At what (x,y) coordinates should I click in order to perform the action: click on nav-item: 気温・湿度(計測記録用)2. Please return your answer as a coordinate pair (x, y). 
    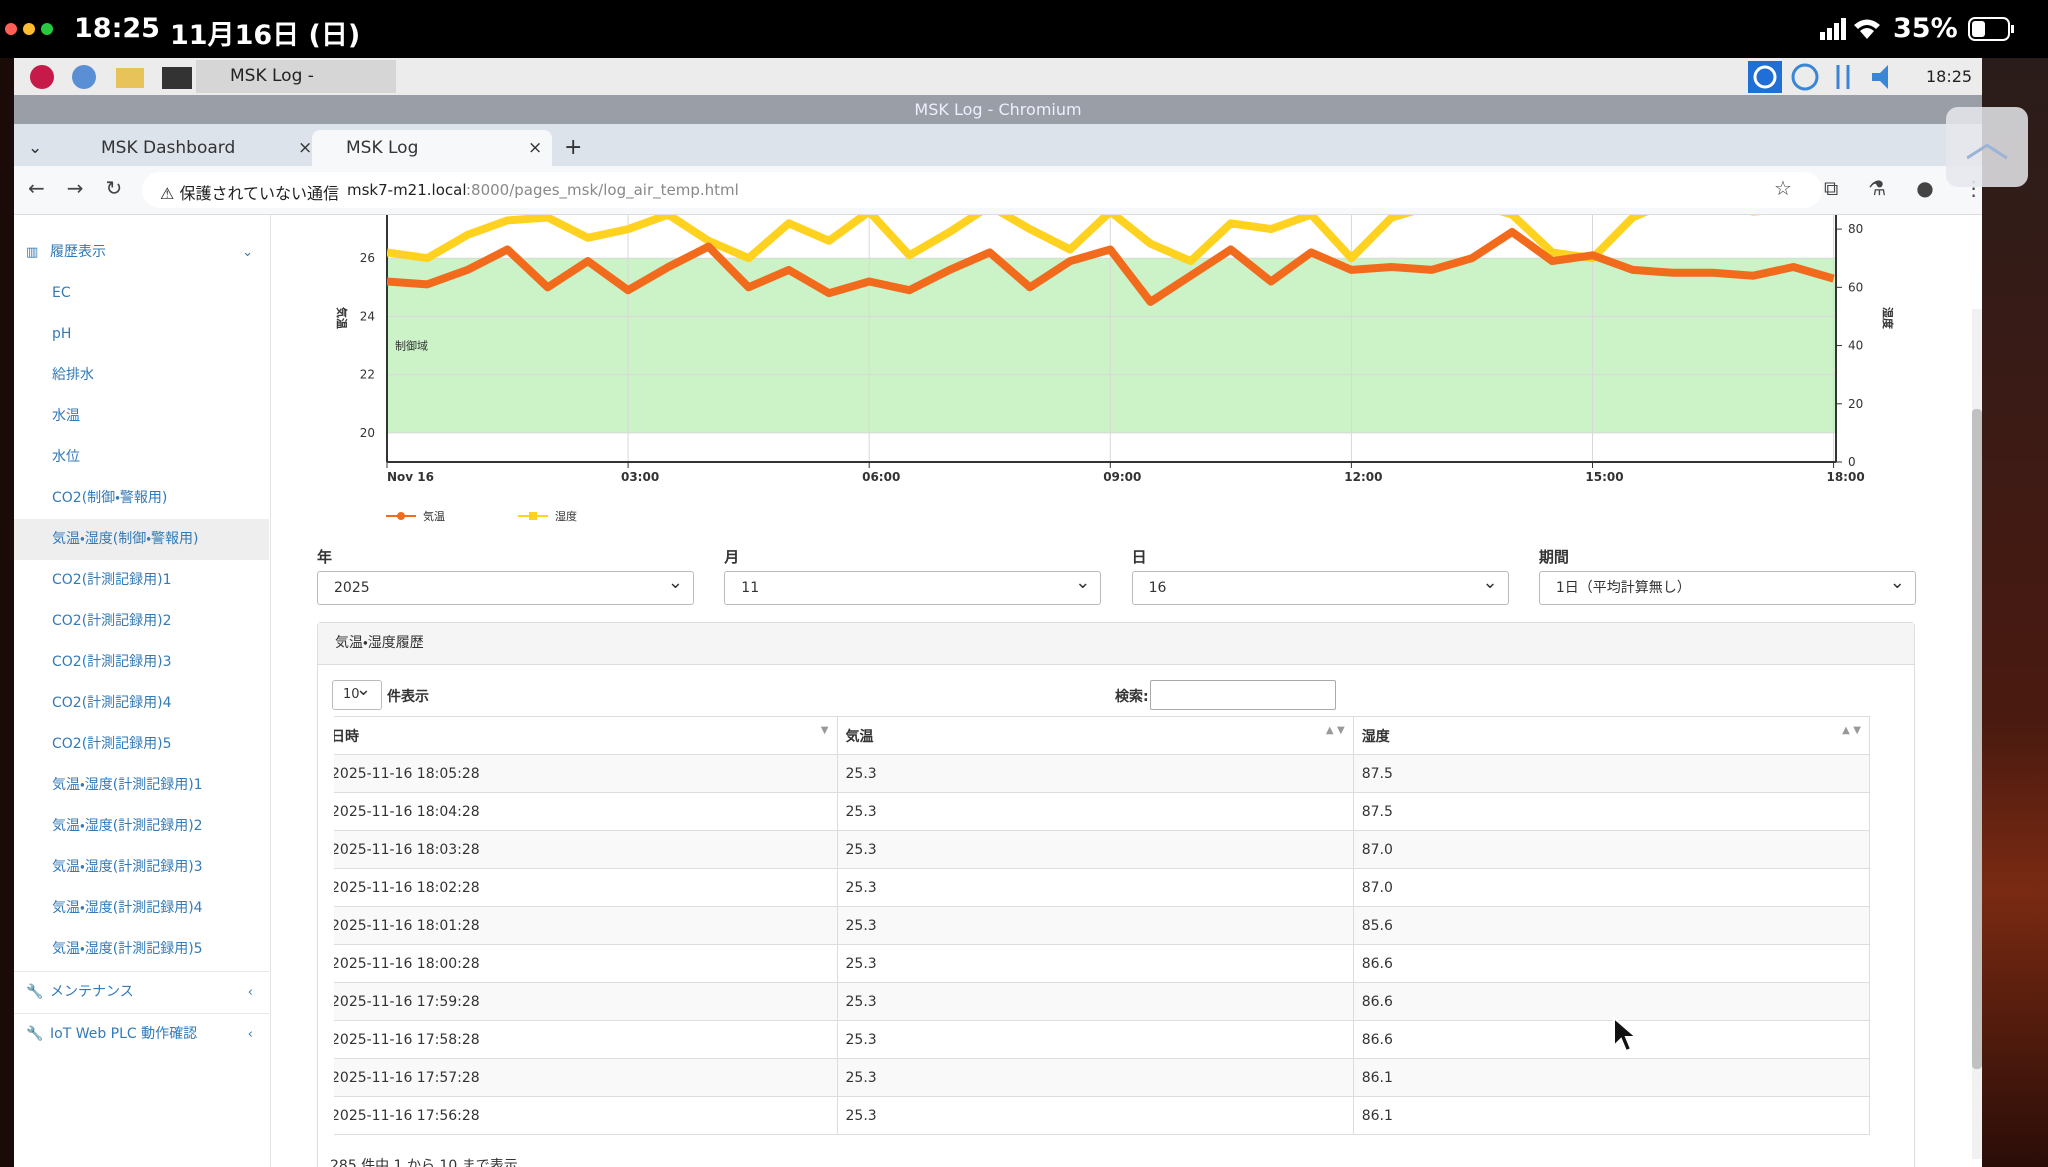
    Looking at the image, I should click on (127, 826).